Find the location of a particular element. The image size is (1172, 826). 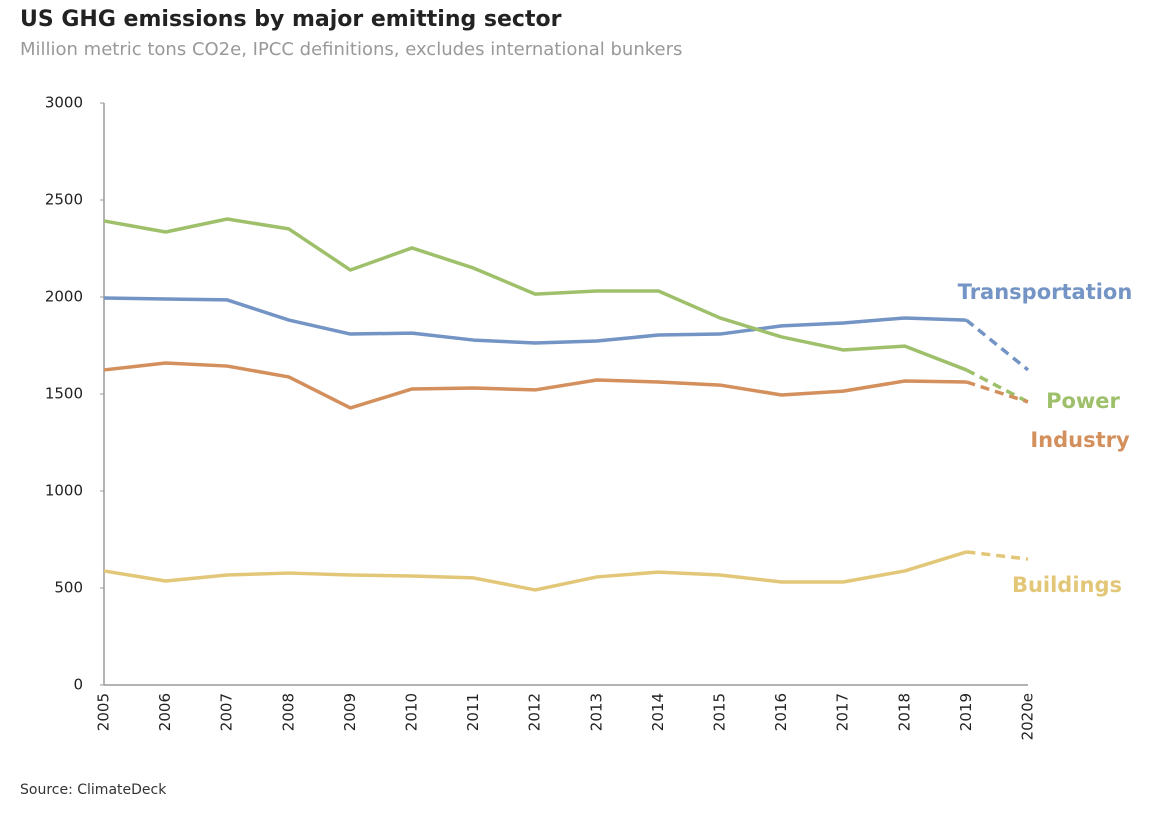

series-label: Industry is located at coordinates (1080, 440).